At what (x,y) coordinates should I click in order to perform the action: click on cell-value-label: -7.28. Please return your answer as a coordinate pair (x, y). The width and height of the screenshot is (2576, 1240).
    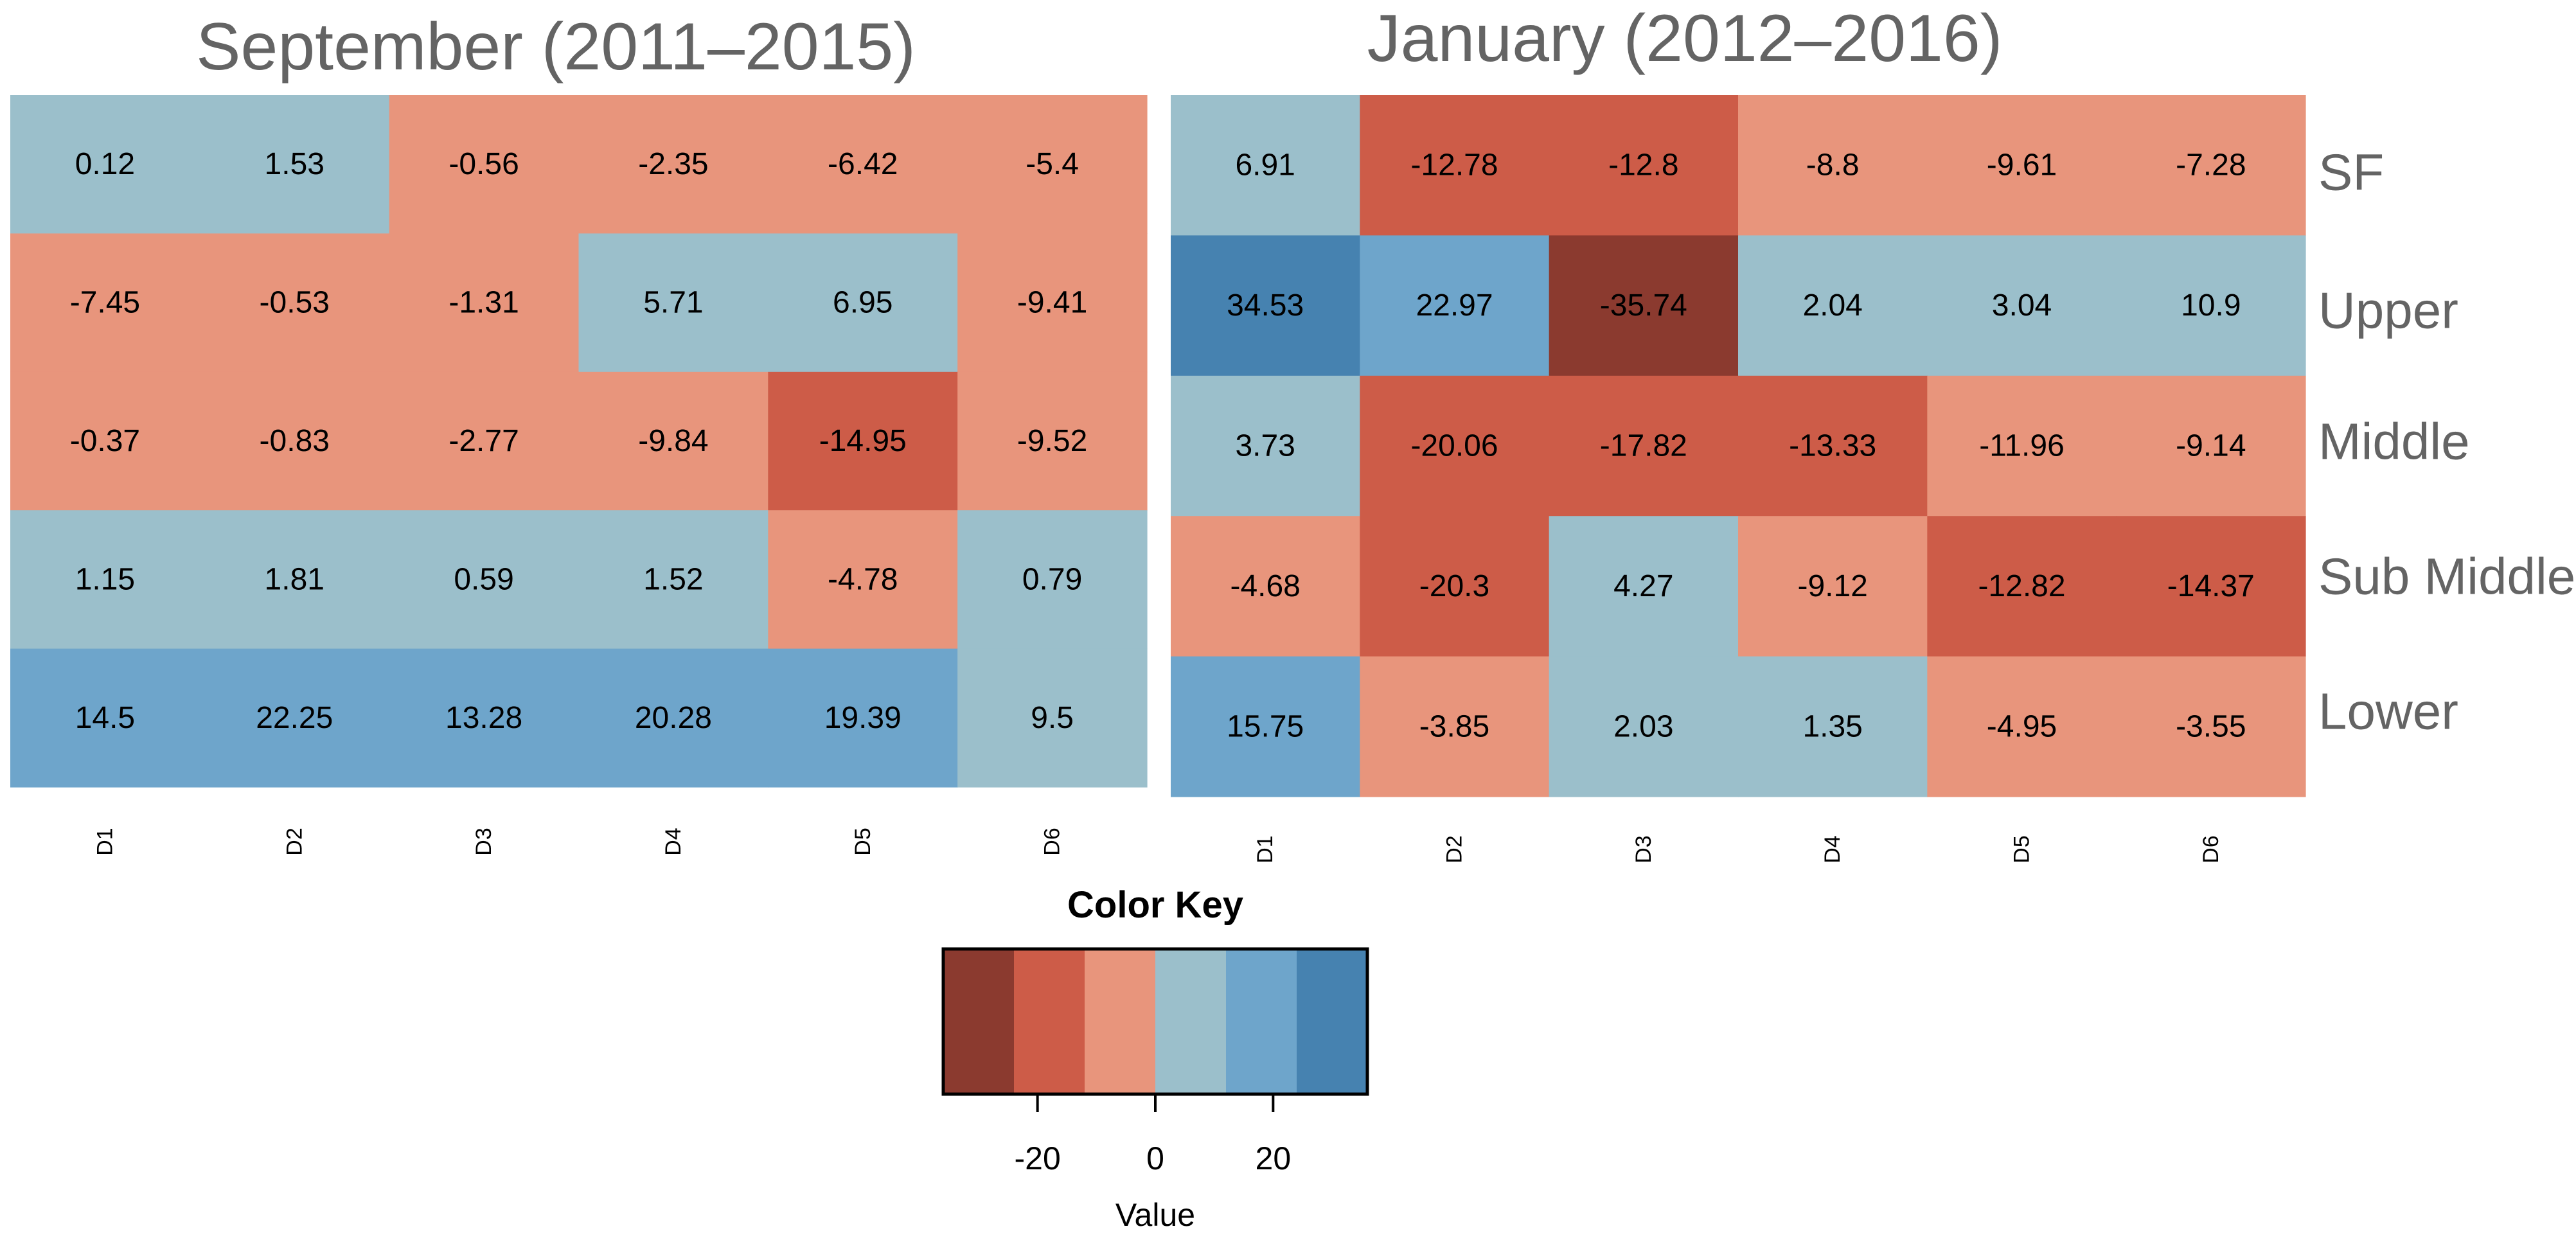
    Looking at the image, I should click on (2211, 165).